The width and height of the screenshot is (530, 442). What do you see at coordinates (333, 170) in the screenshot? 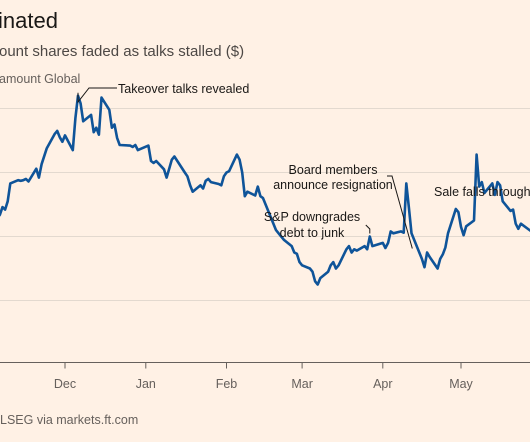
I see `annotation-label: Board members` at bounding box center [333, 170].